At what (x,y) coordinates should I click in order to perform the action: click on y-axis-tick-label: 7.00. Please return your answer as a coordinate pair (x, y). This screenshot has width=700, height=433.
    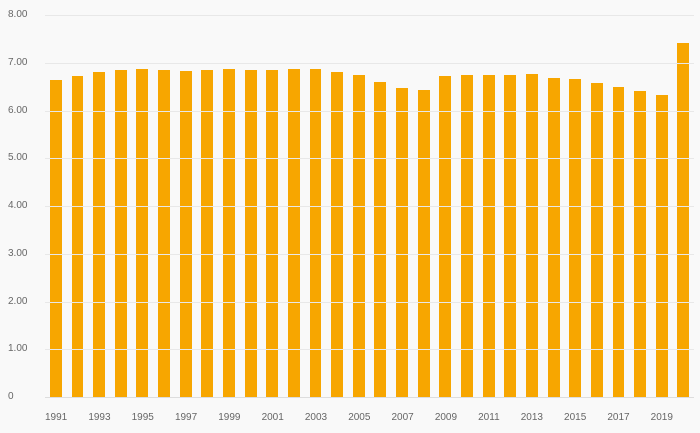
    Looking at the image, I should click on (18, 62).